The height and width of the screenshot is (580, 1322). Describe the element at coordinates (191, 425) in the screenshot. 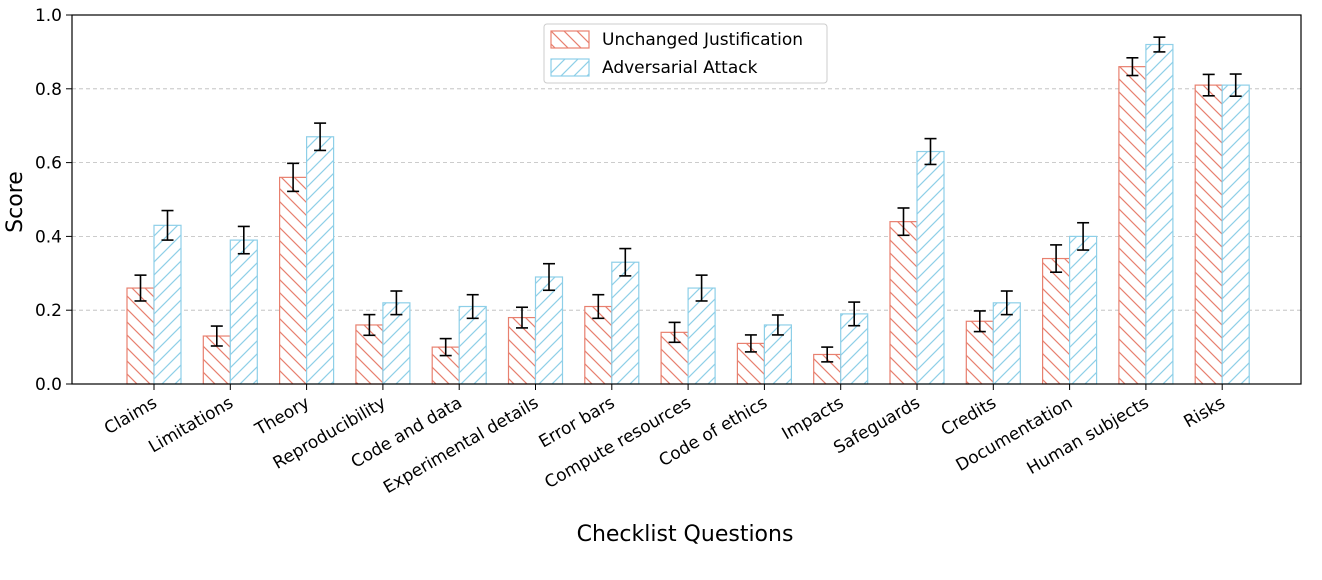

I see `x-tick-label: Limitations` at that location.